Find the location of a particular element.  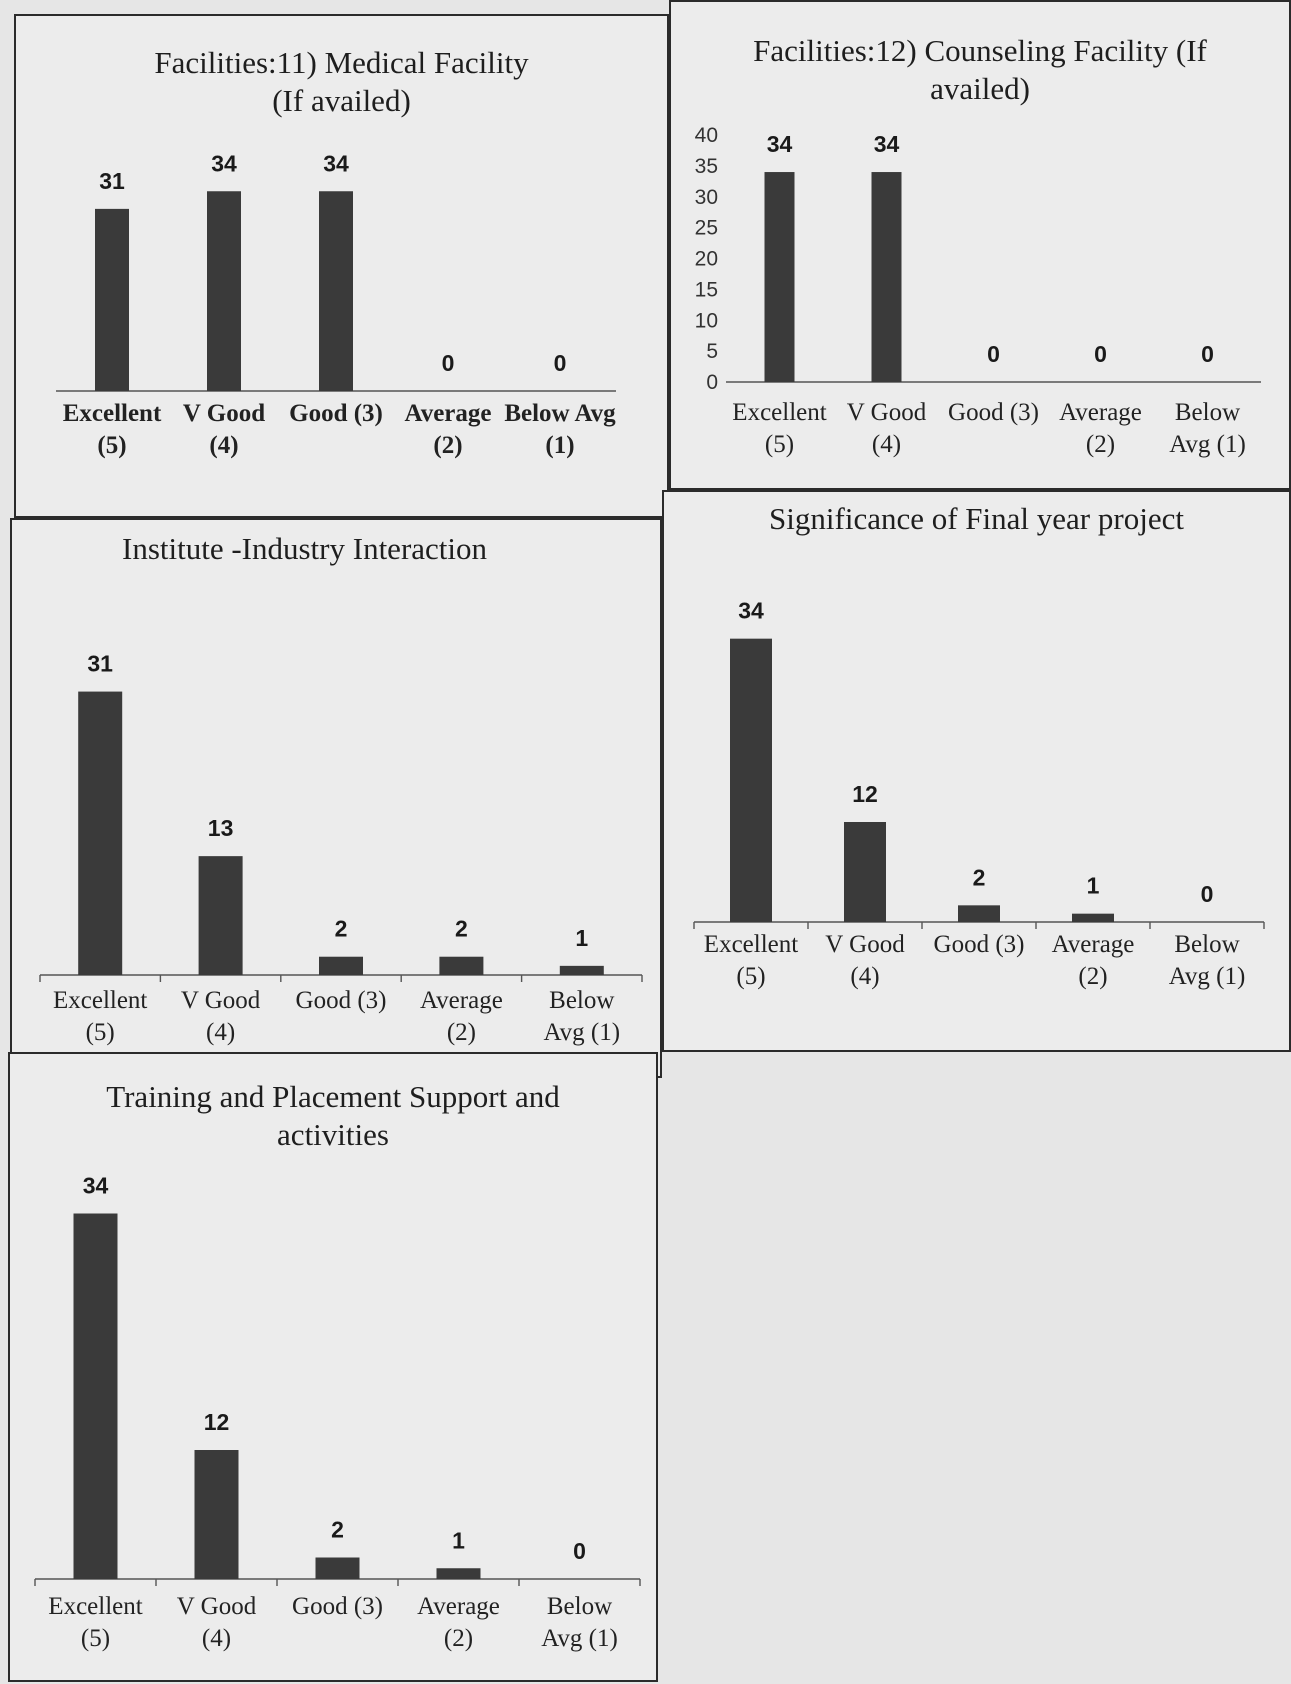

data-label: 13 is located at coordinates (221, 828).